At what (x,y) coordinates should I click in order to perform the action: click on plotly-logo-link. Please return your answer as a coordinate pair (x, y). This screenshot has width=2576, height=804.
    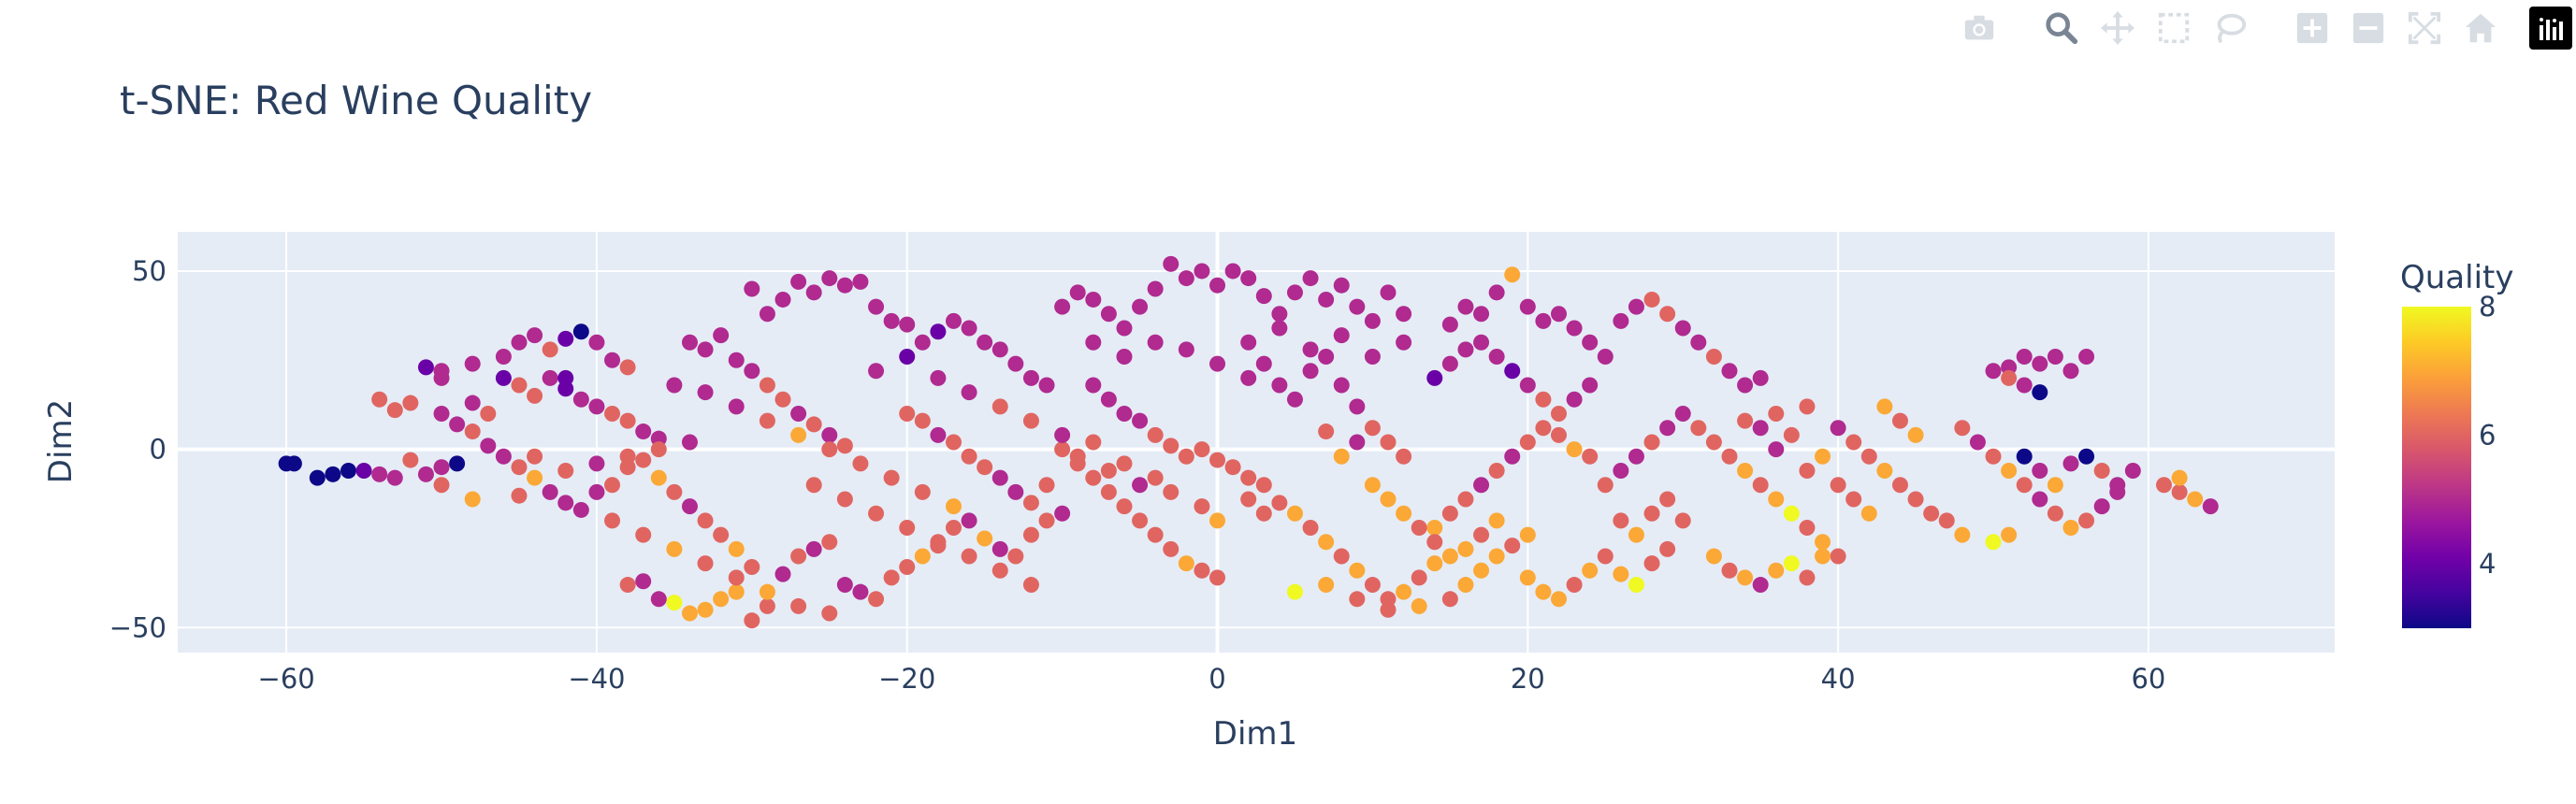
    Looking at the image, I should click on (2550, 28).